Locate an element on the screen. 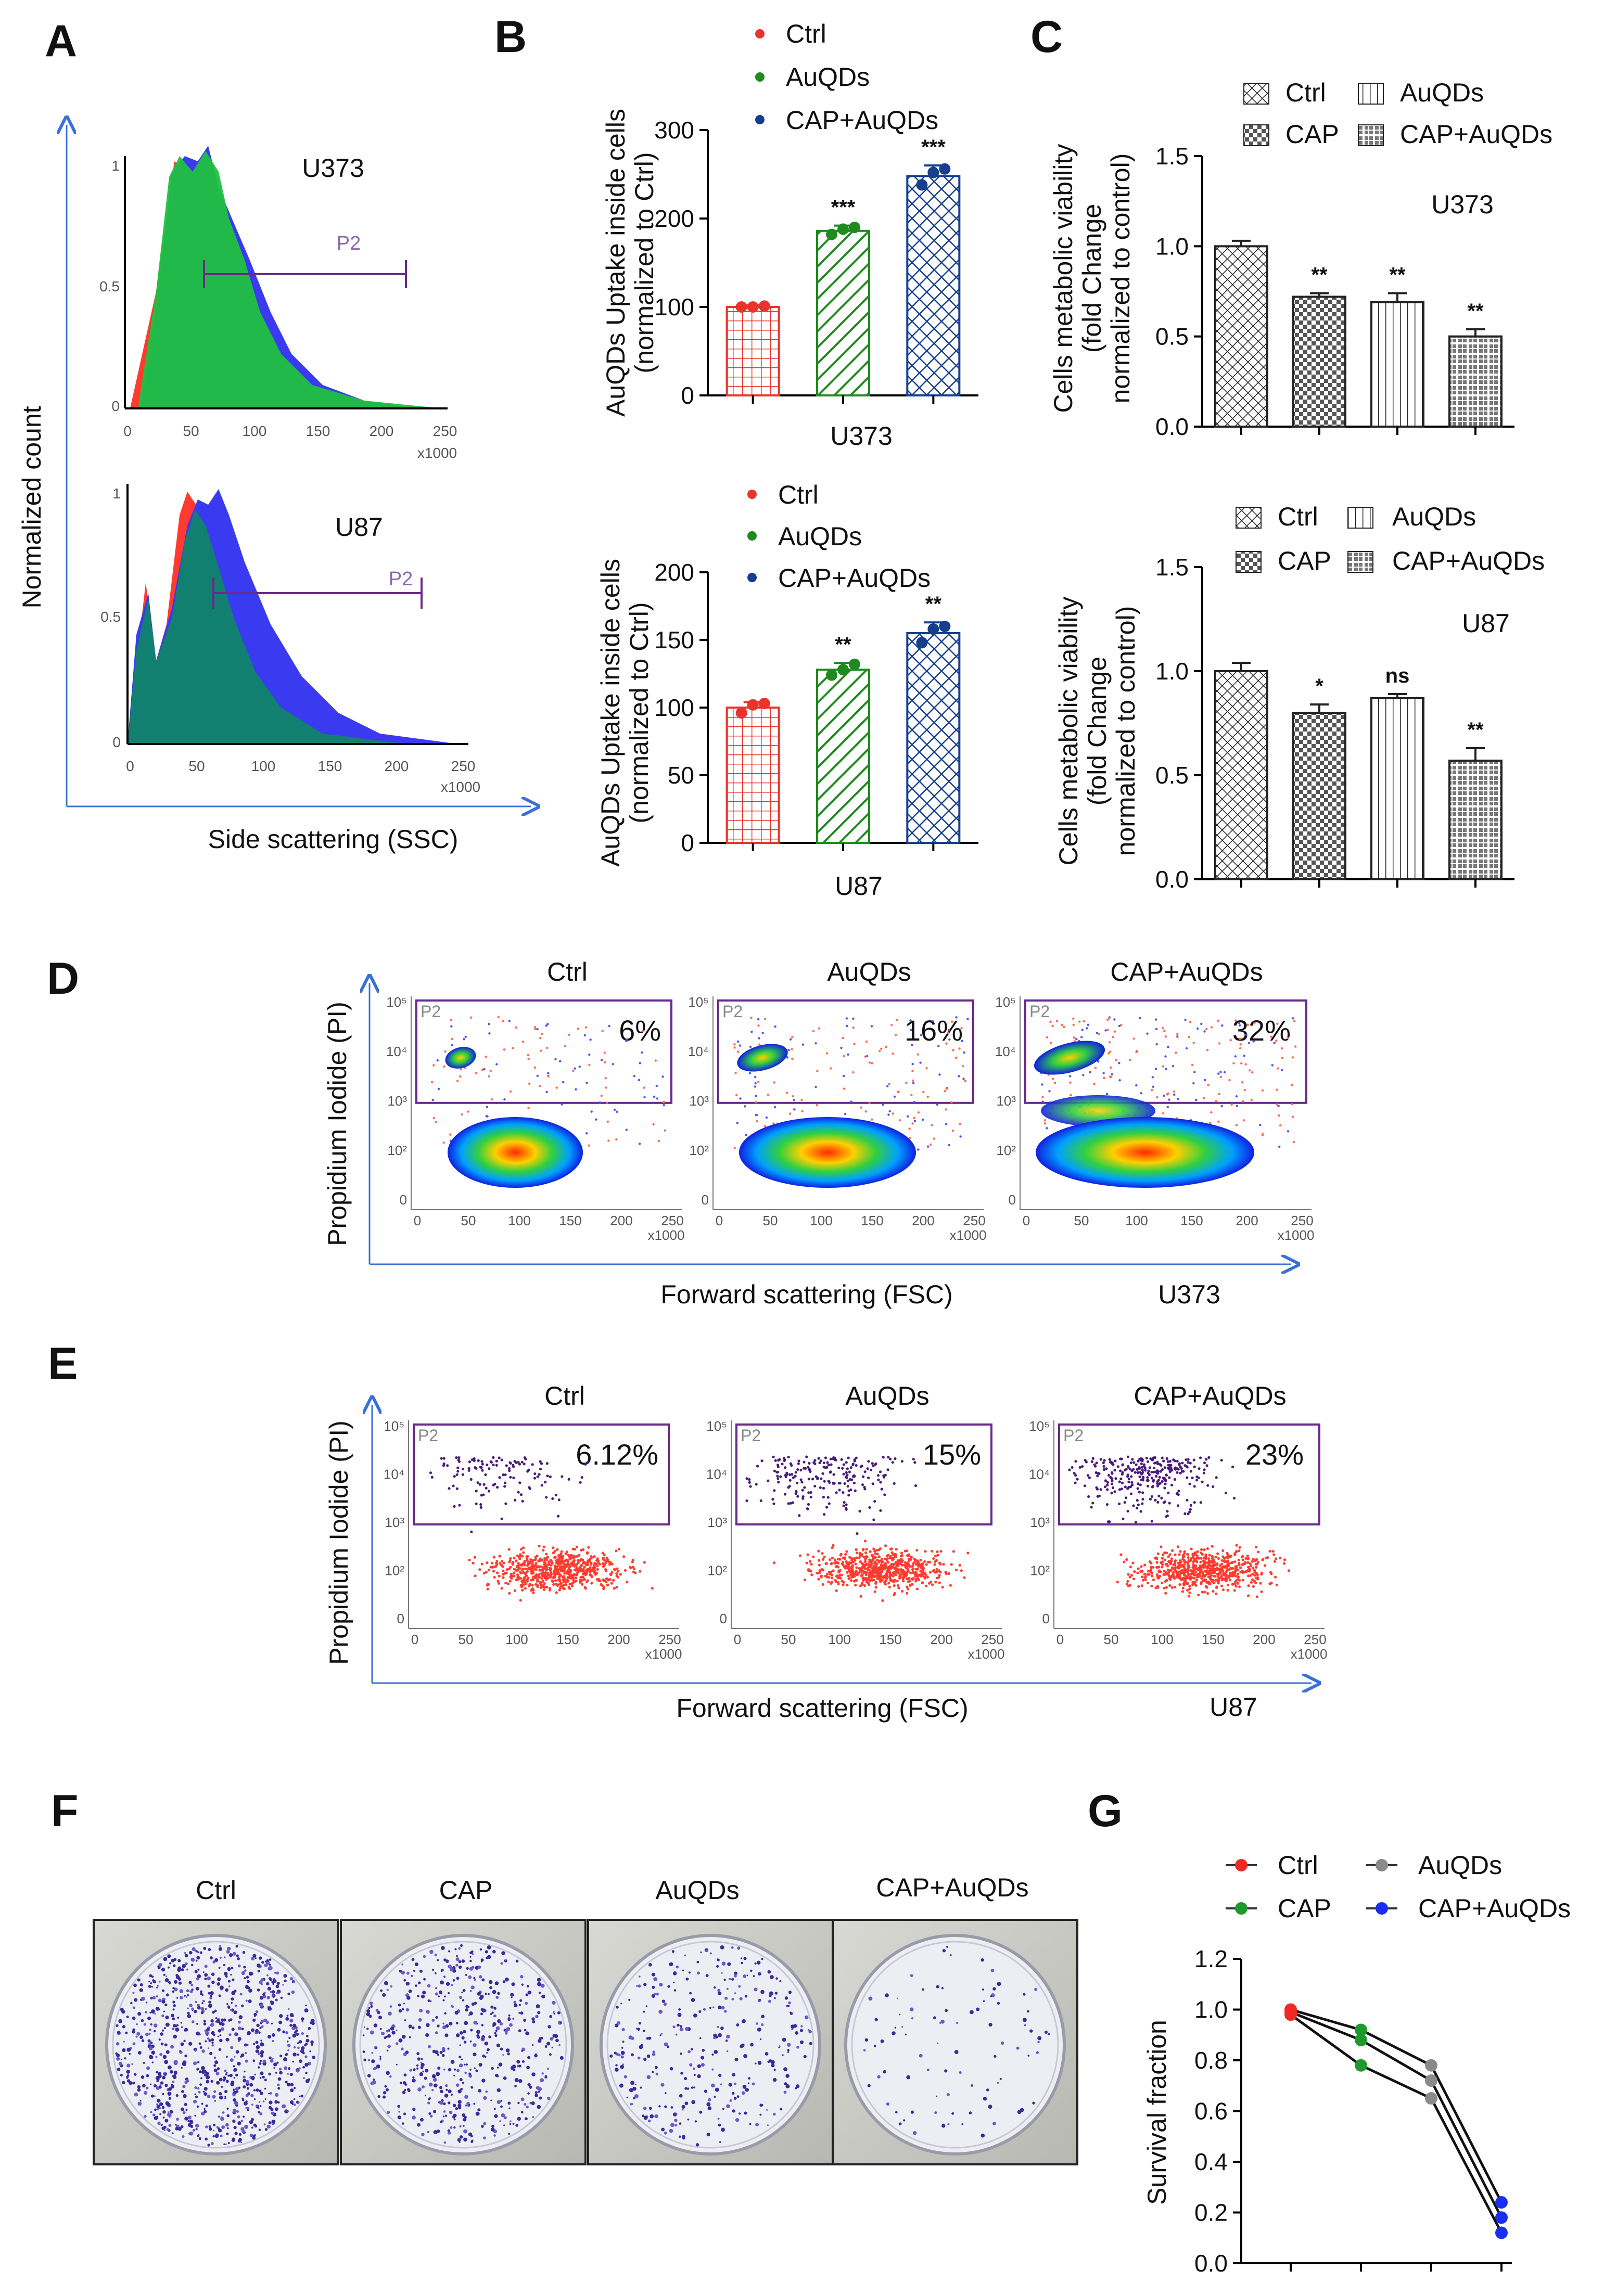 This screenshot has height=2296, width=1604. a-top-xtick: 0 is located at coordinates (128, 431).